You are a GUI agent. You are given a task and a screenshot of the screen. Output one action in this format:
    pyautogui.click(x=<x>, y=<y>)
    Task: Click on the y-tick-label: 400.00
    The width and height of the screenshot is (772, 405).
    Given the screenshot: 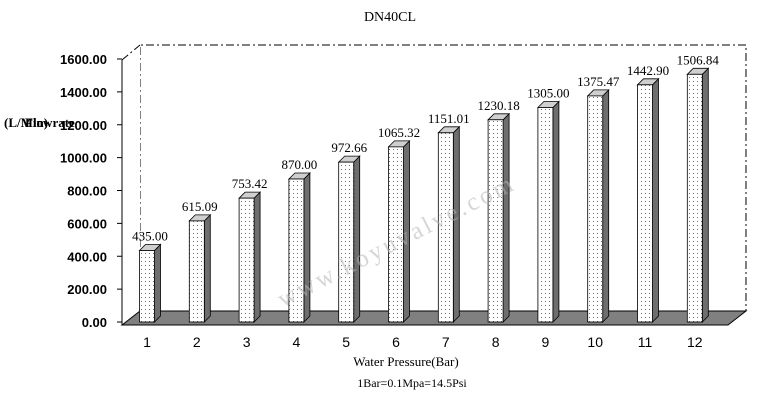 What is the action you would take?
    pyautogui.click(x=87, y=256)
    